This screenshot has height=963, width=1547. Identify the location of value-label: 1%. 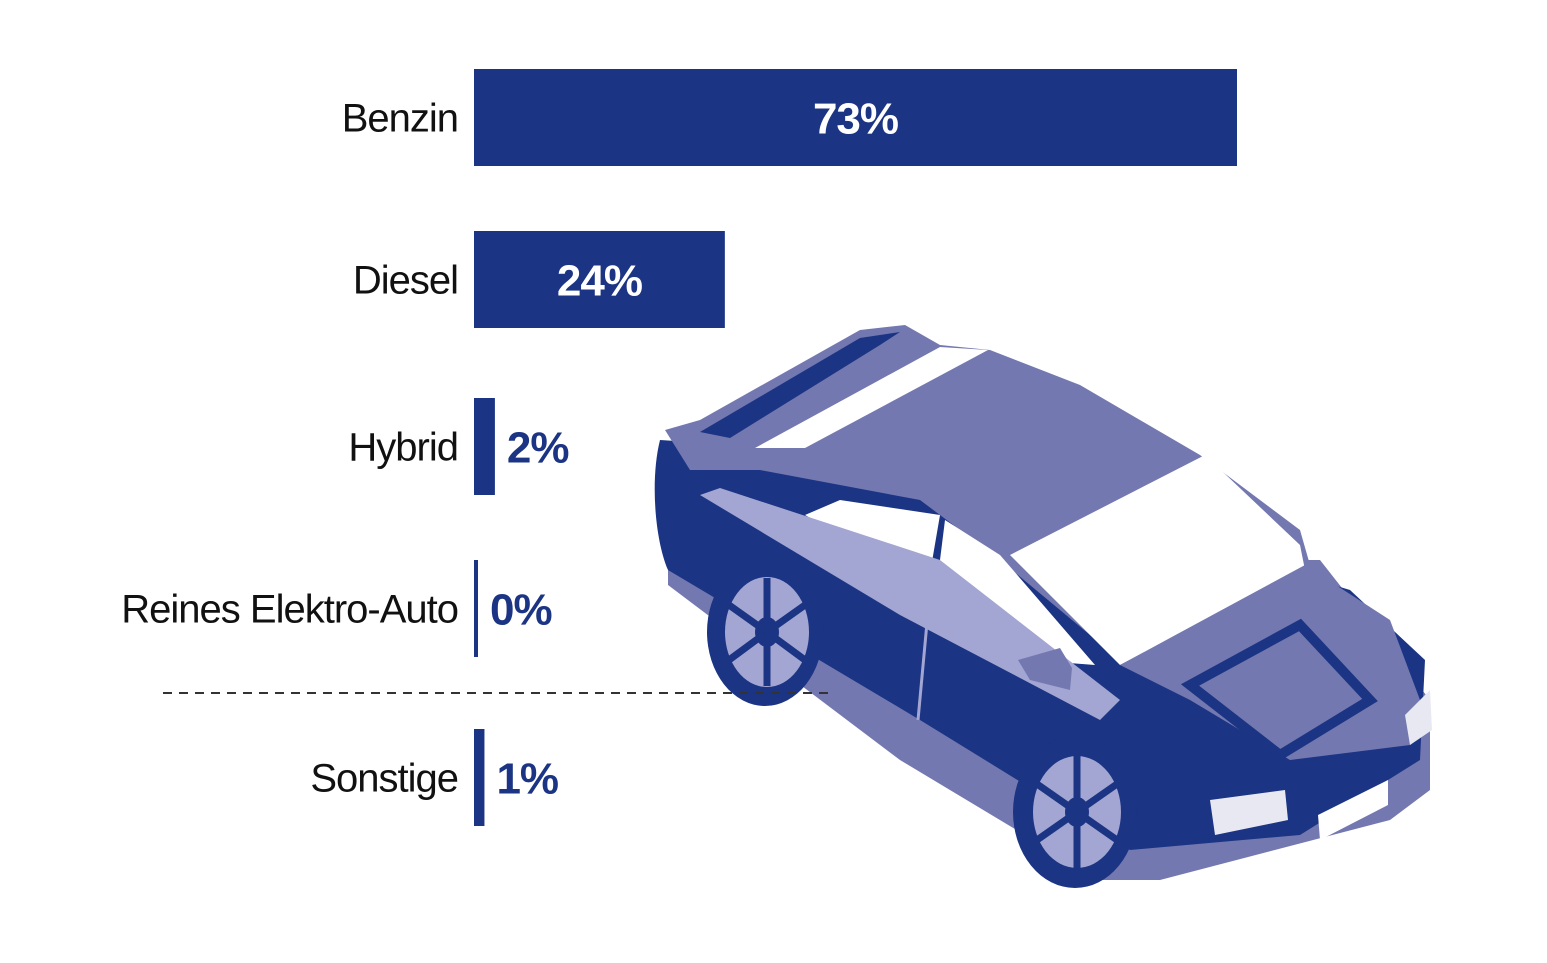
(527, 779).